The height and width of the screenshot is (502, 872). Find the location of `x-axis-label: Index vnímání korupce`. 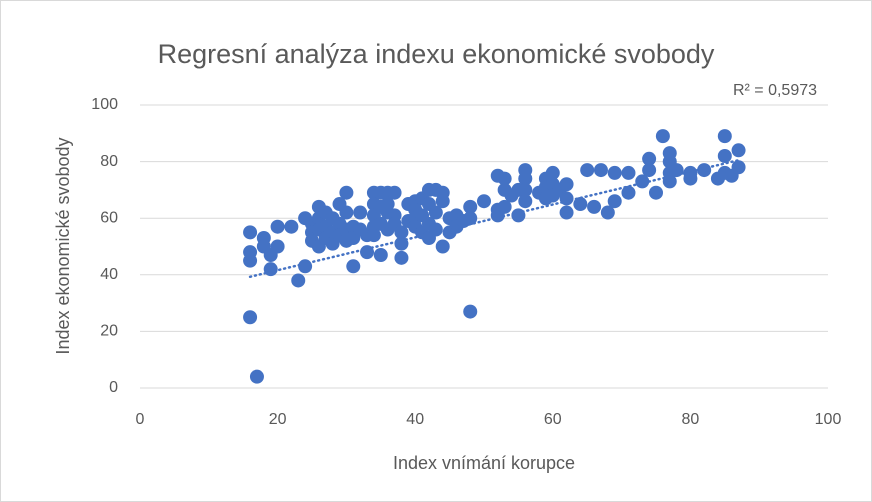

x-axis-label: Index vnímání korupce is located at coordinates (484, 463).